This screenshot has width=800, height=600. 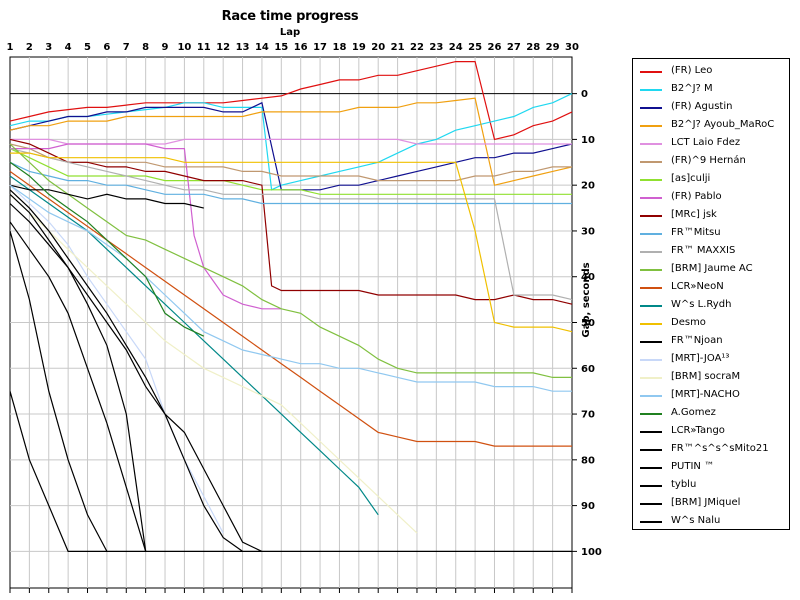 I want to click on x-tick-label: 1, so click(x=10, y=47).